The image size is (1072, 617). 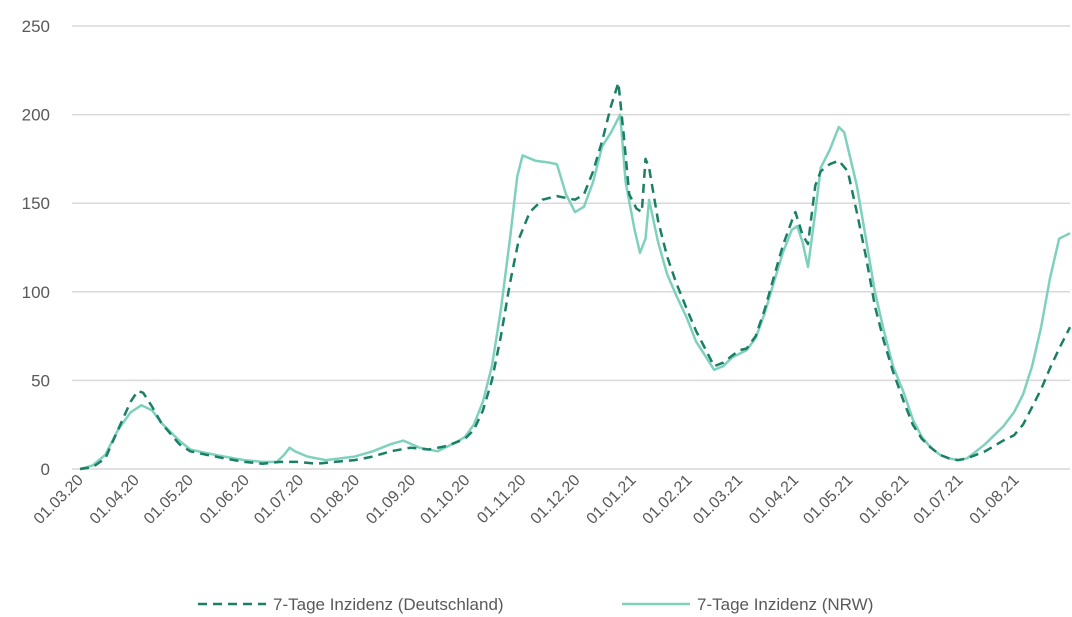 What do you see at coordinates (718, 500) in the screenshot?
I see `x-tick-label: 01.03.21` at bounding box center [718, 500].